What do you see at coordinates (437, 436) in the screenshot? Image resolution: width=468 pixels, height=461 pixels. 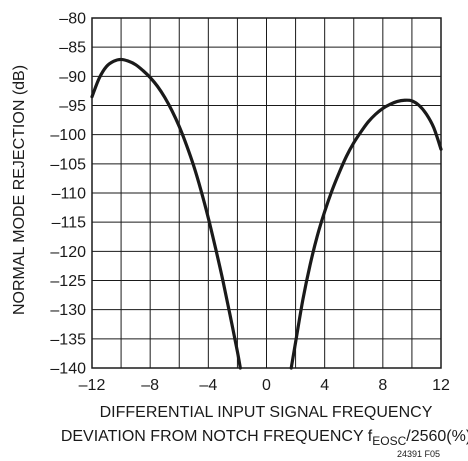 I see `x-axis-title-suffix: /2560(%)` at bounding box center [437, 436].